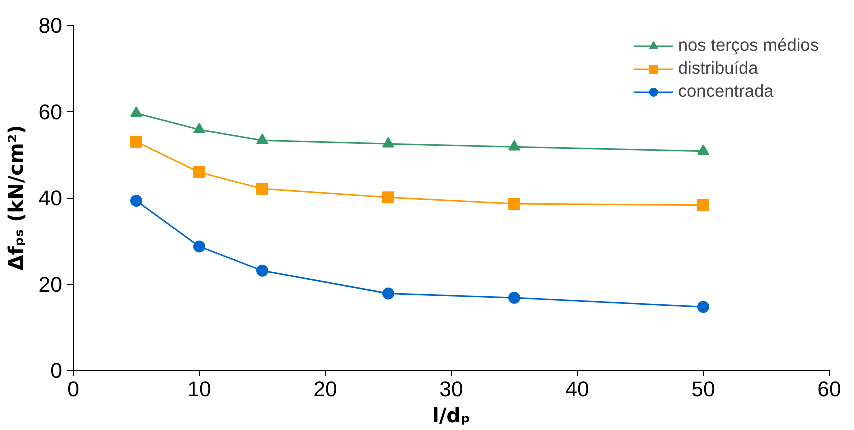 The width and height of the screenshot is (854, 430). I want to click on x-tick-label: 30, so click(452, 390).